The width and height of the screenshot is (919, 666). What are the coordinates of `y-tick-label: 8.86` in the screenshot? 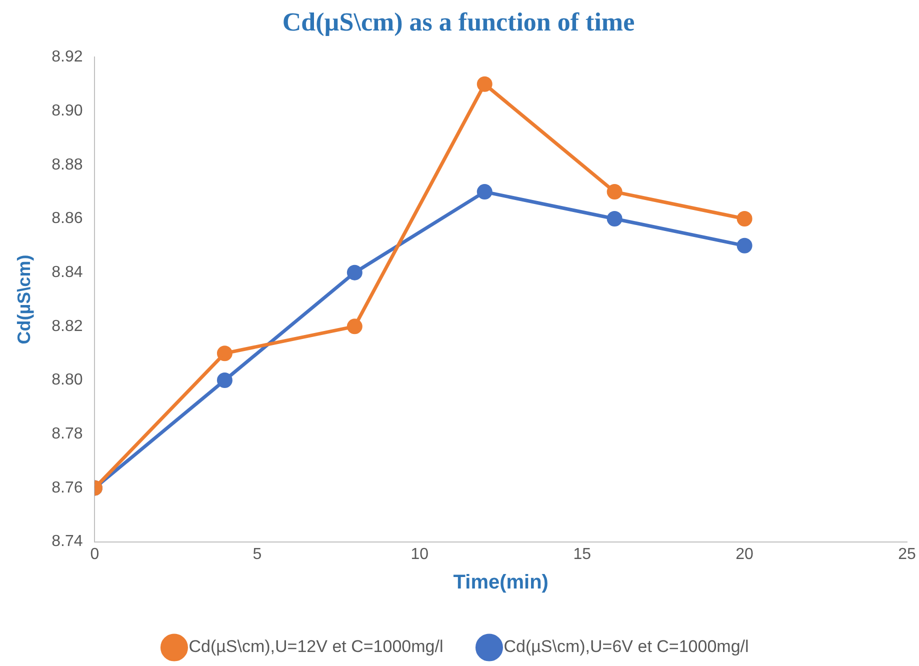 It's located at (67, 219).